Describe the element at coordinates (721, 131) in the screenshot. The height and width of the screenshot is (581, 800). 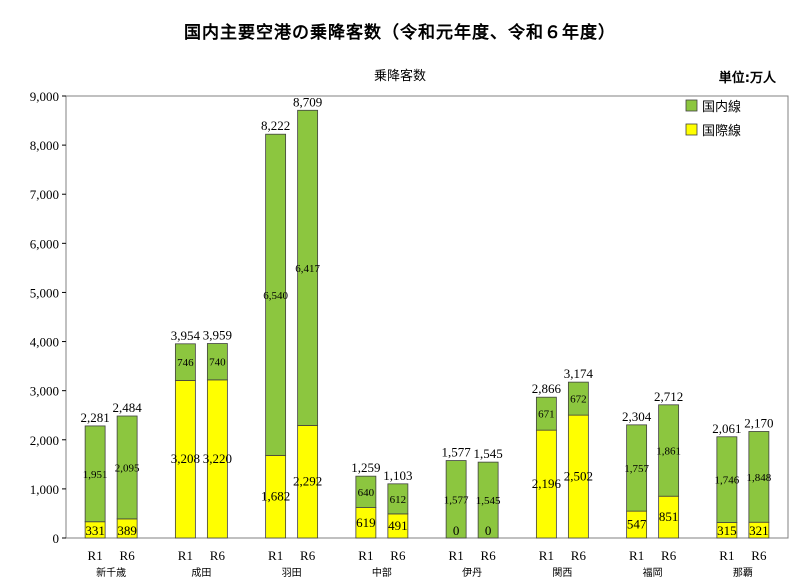
I see `legend-label-international: 国際線` at that location.